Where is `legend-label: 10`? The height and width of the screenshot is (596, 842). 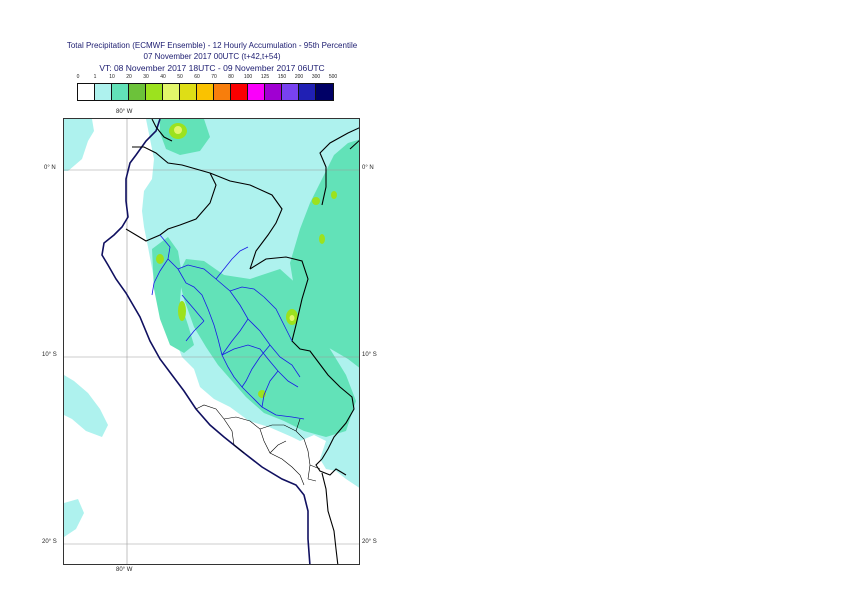
legend-label: 10 is located at coordinates (112, 77).